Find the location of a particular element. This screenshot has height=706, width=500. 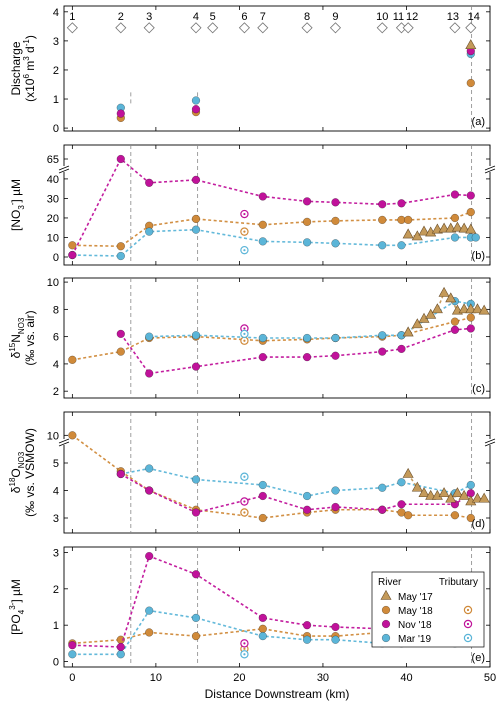

site-label: 13 is located at coordinates (453, 17).